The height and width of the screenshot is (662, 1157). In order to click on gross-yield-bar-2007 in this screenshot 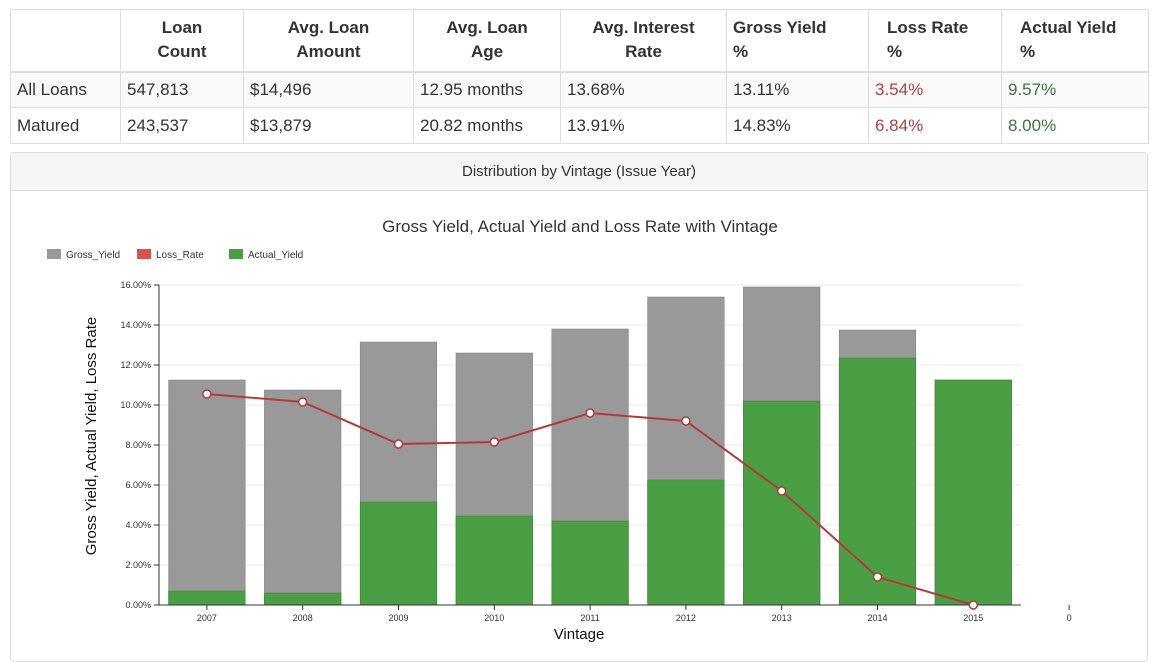, I will do `click(207, 492)`.